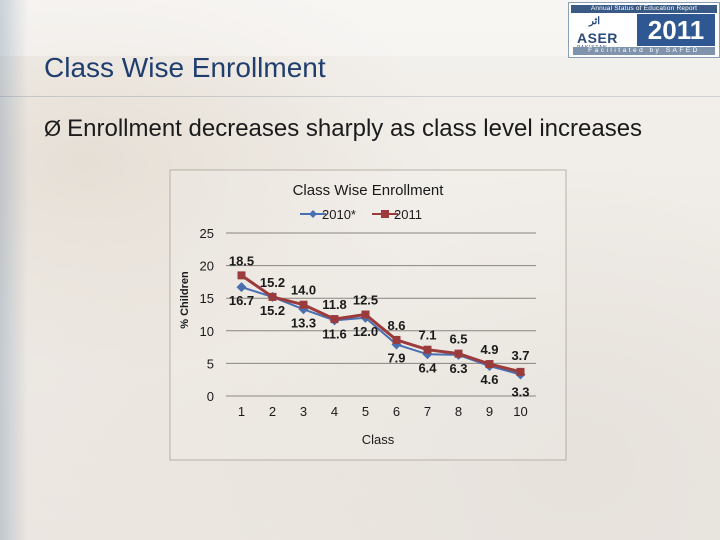 Image resolution: width=720 pixels, height=540 pixels. Describe the element at coordinates (303, 322) in the screenshot. I see `data-label: 13.3` at that location.